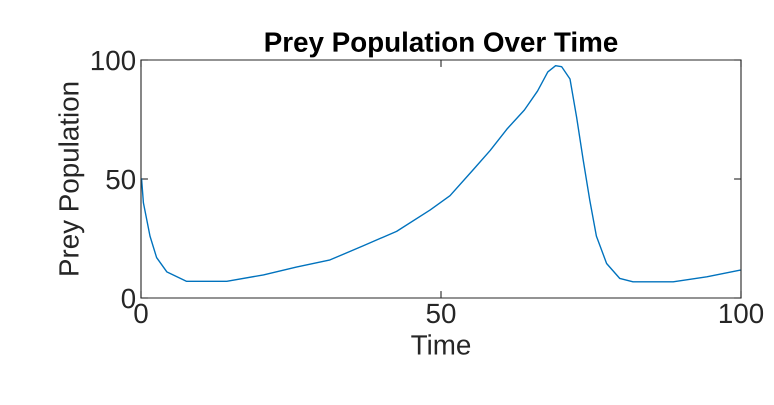 The width and height of the screenshot is (774, 405). Describe the element at coordinates (441, 314) in the screenshot. I see `x-tick-label: 50` at that location.